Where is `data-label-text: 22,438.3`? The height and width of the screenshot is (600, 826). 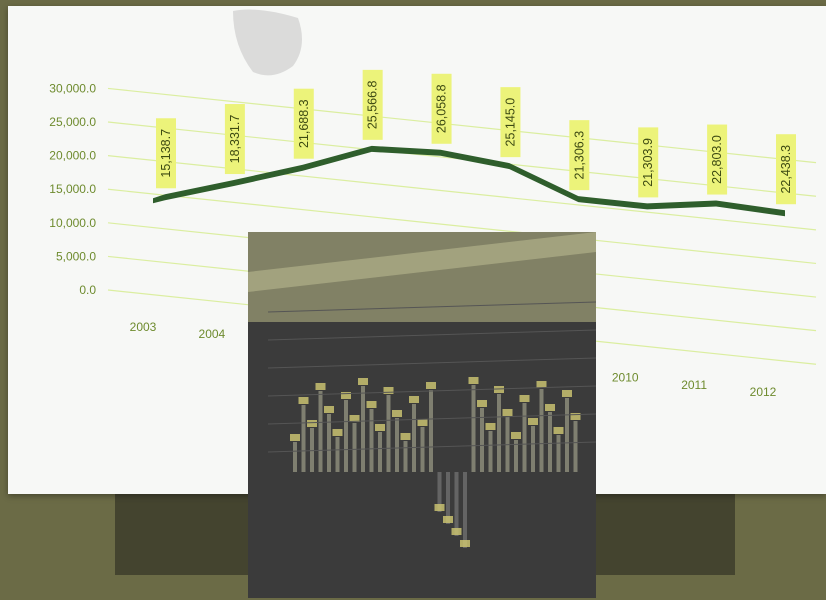
data-label-text: 22,438.3 is located at coordinates (786, 169).